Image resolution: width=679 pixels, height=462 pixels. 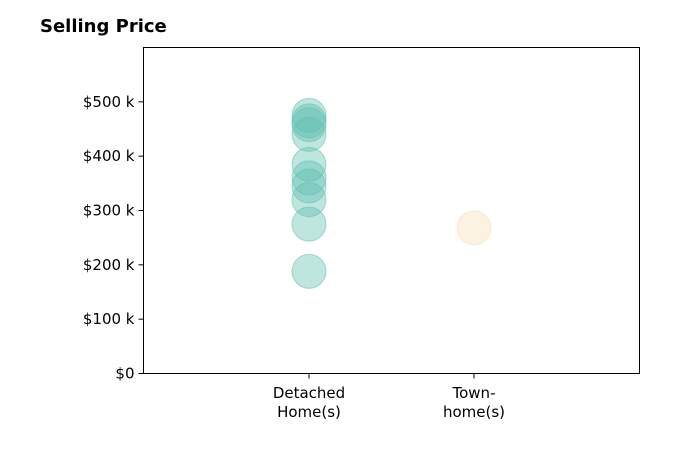 What do you see at coordinates (109, 211) in the screenshot?
I see `y-tick-label: $300 k` at bounding box center [109, 211].